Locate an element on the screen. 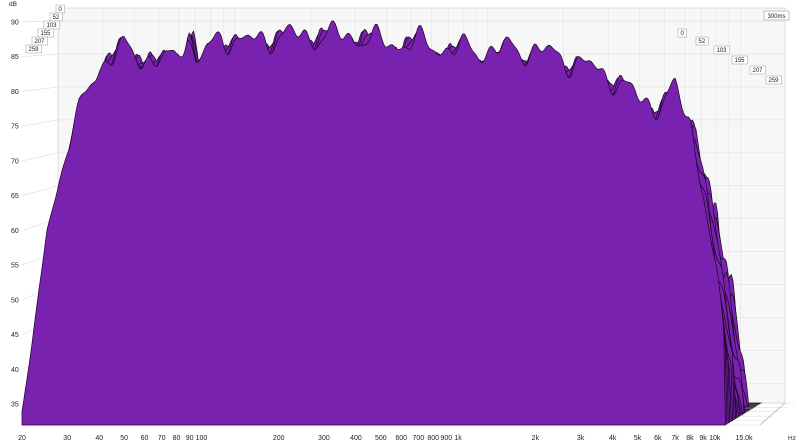 The height and width of the screenshot is (448, 800). x-tick-label: 1k is located at coordinates (458, 438).